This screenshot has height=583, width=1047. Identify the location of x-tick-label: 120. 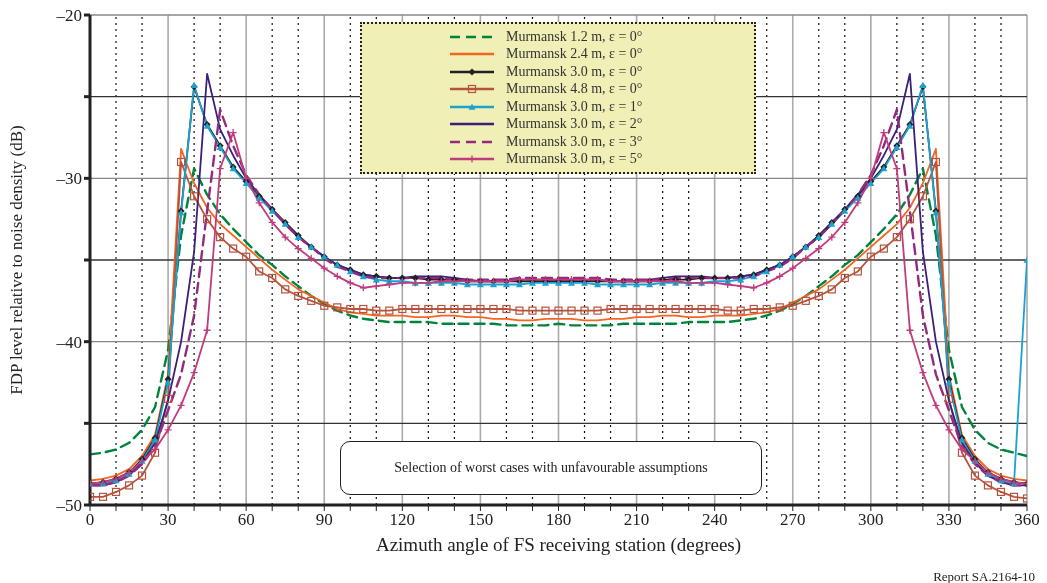
(402, 520).